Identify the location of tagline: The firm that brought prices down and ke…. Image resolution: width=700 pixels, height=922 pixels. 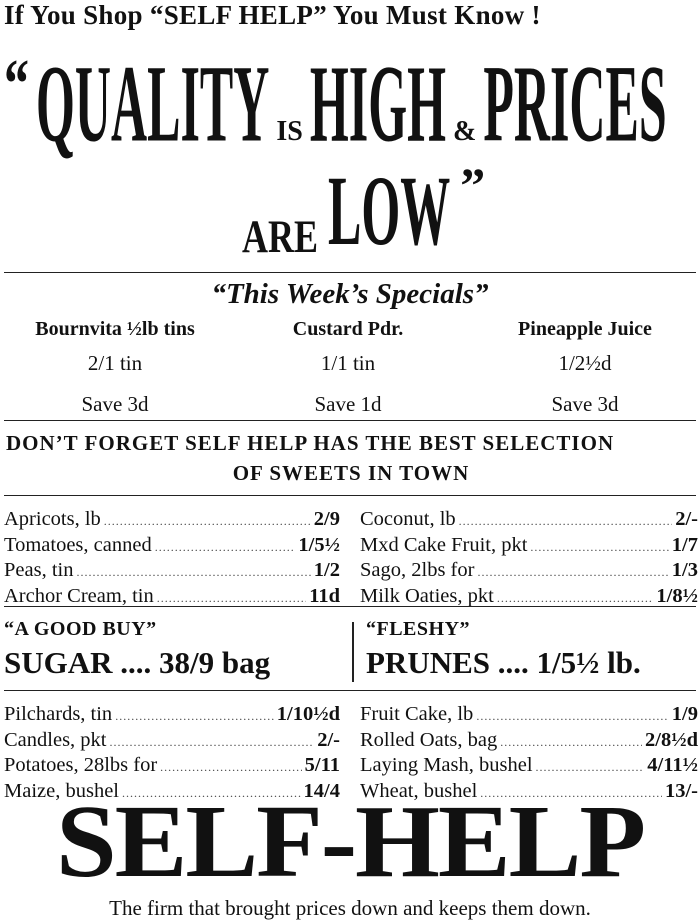
(350, 908).